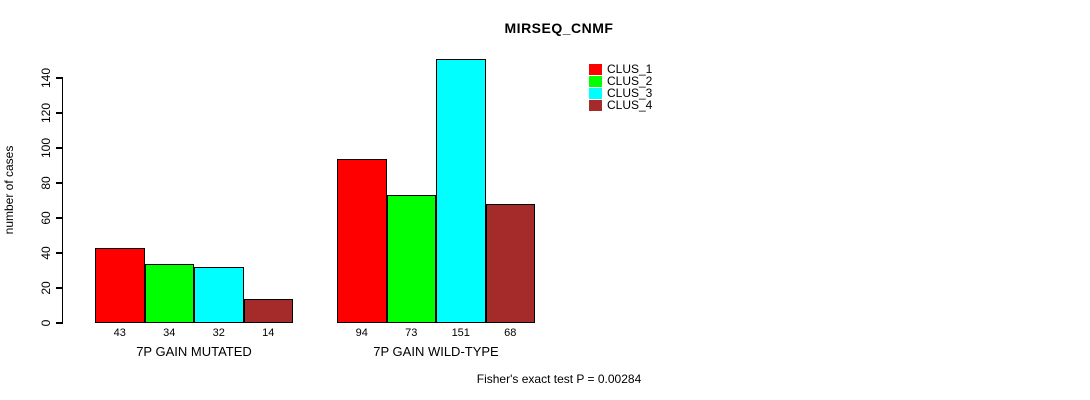 The image size is (1090, 400). What do you see at coordinates (411, 333) in the screenshot?
I see `bar-value-label: 73` at bounding box center [411, 333].